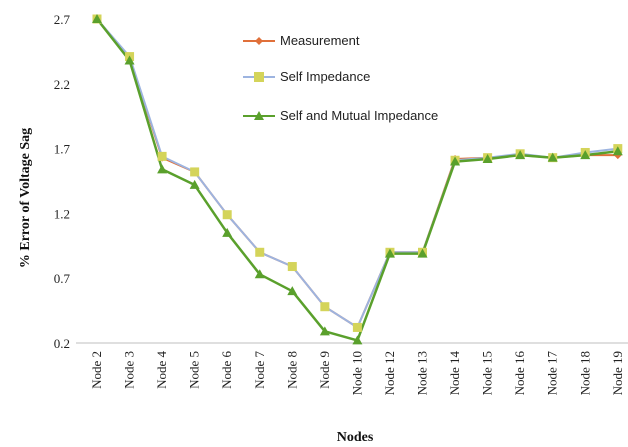 The height and width of the screenshot is (447, 628). Describe the element at coordinates (25, 198) in the screenshot. I see `y-axis-title: % Error of Voltage Sag` at that location.